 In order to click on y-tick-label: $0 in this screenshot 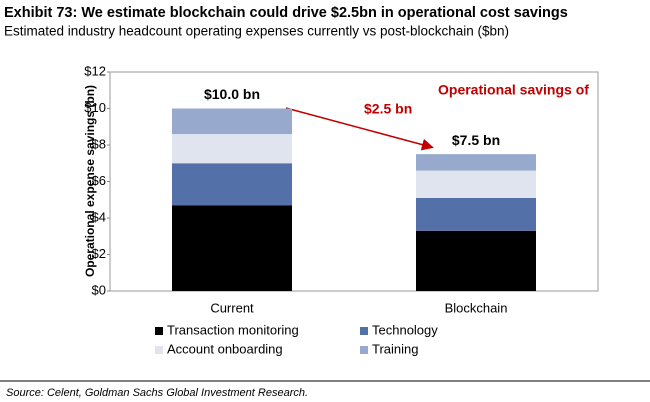, I will do `click(99, 289)`.